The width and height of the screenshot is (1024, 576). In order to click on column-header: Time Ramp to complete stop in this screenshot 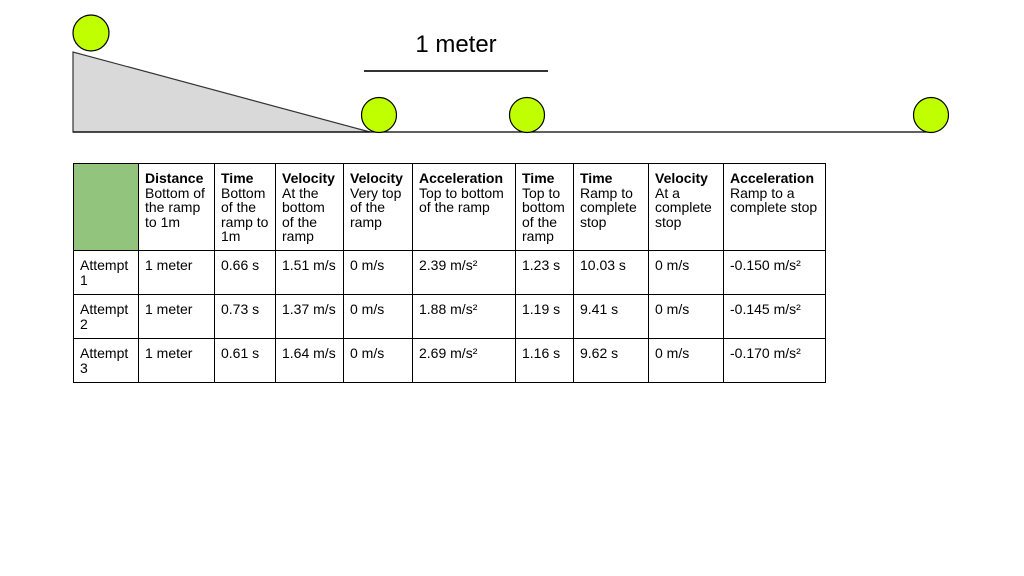, I will do `click(611, 207)`.